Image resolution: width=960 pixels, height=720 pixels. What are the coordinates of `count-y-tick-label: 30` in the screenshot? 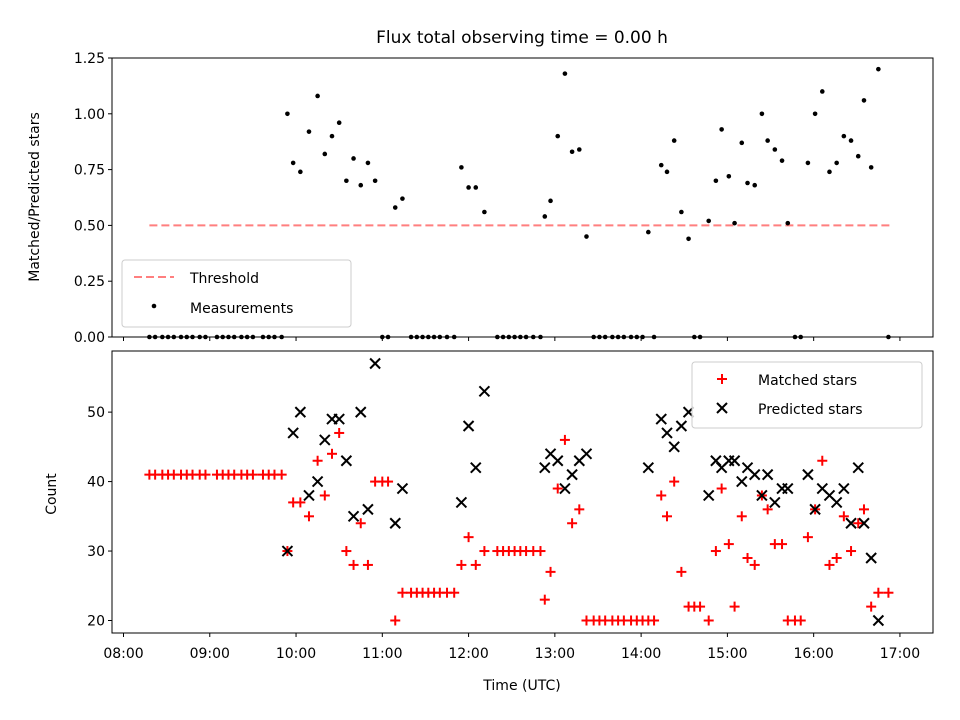 It's located at (96, 552).